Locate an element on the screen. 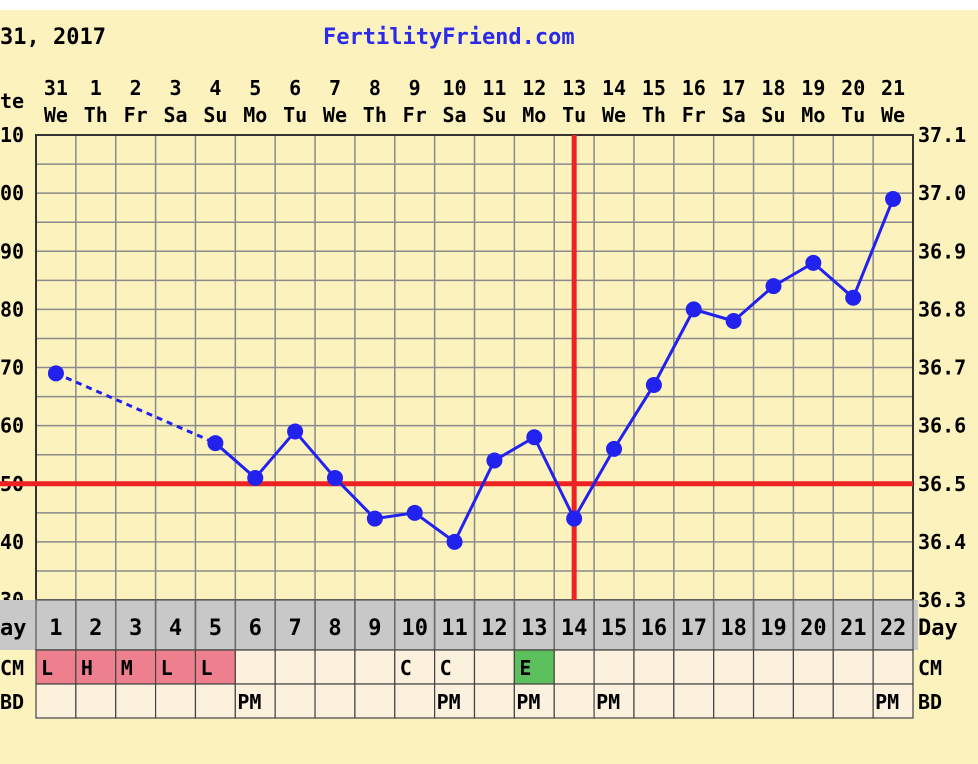 The image size is (978, 764). cycle-day: 1 is located at coordinates (55, 628).